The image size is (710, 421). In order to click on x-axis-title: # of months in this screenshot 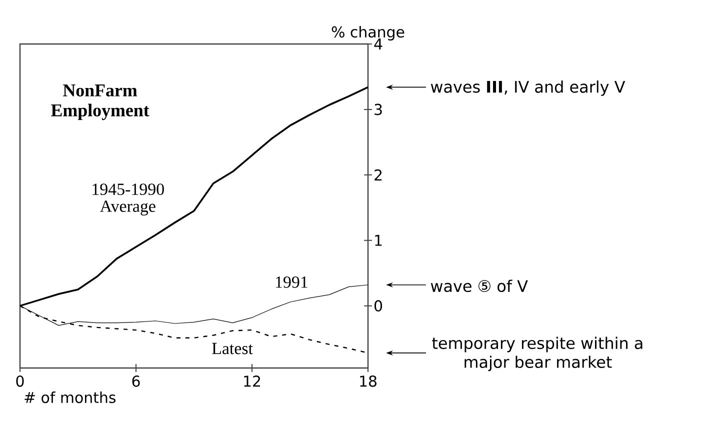, I will do `click(70, 398)`.